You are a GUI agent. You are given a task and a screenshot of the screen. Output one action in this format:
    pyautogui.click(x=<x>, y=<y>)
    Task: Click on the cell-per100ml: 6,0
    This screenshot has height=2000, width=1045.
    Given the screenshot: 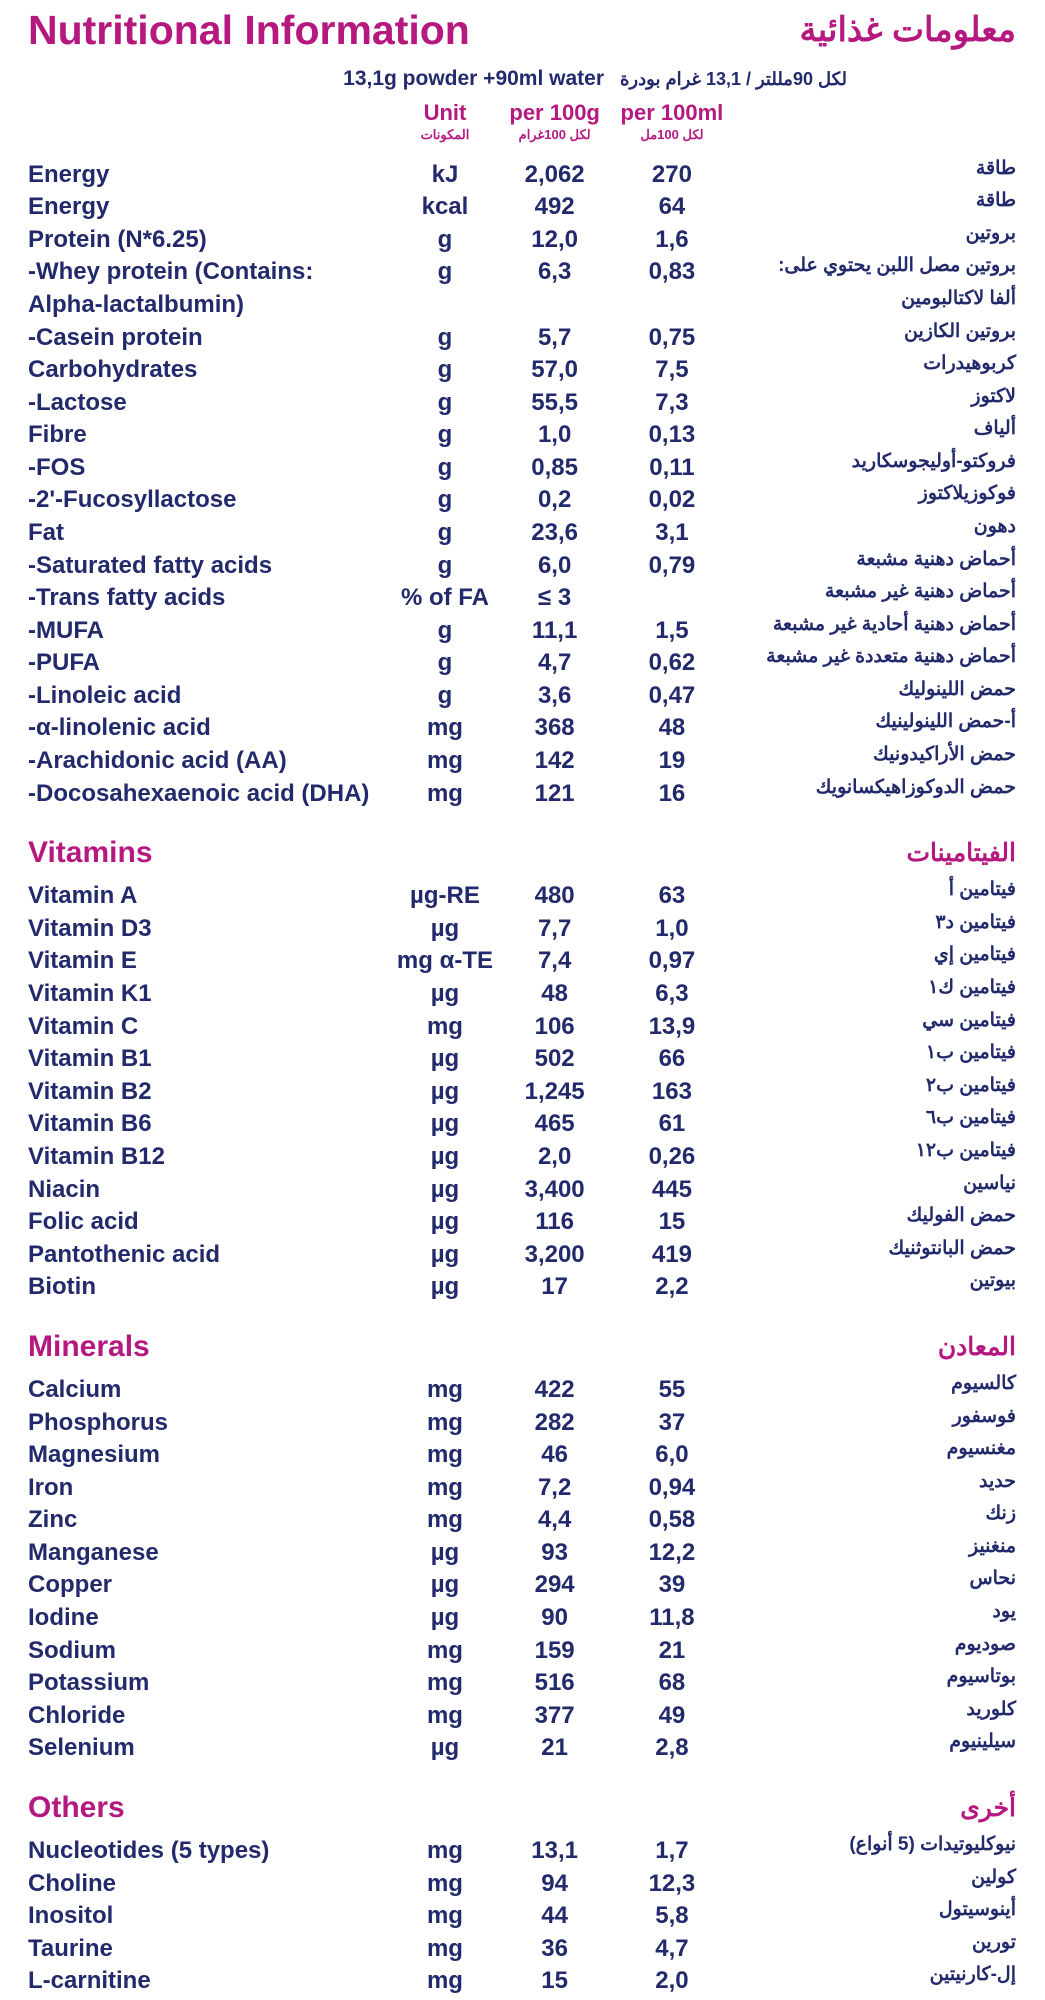 What is the action you would take?
    pyautogui.click(x=672, y=1455)
    